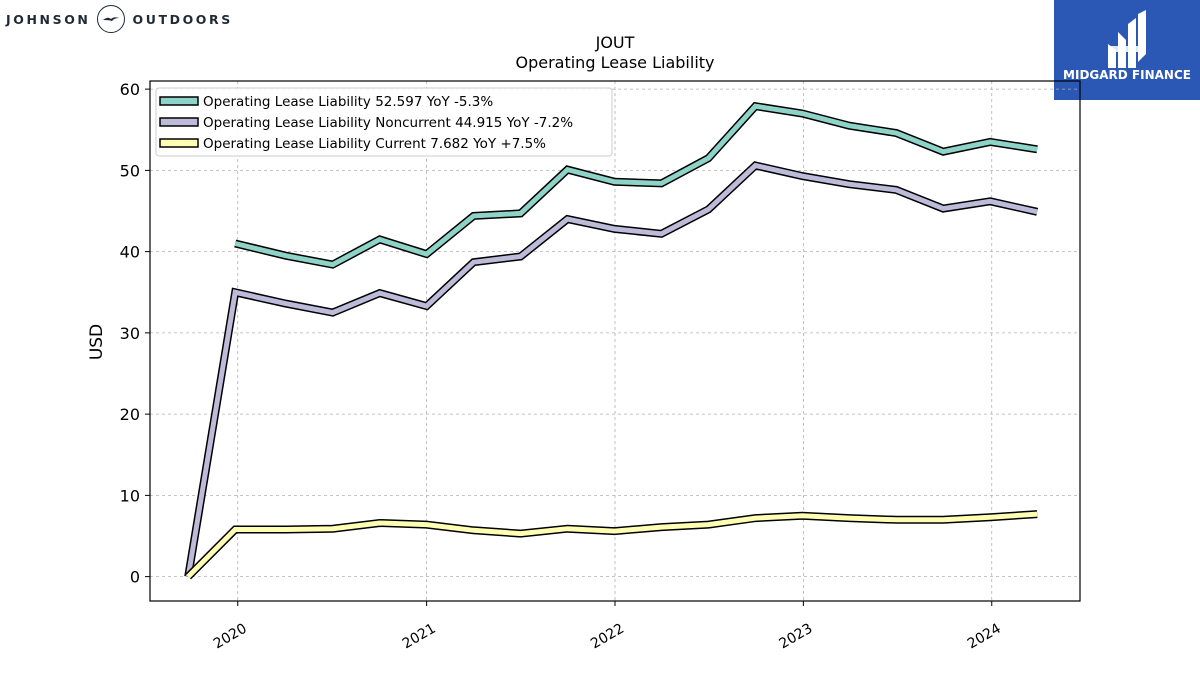 The height and width of the screenshot is (675, 1200). I want to click on brand-name: MIDGARD FINANCE, so click(1127, 75).